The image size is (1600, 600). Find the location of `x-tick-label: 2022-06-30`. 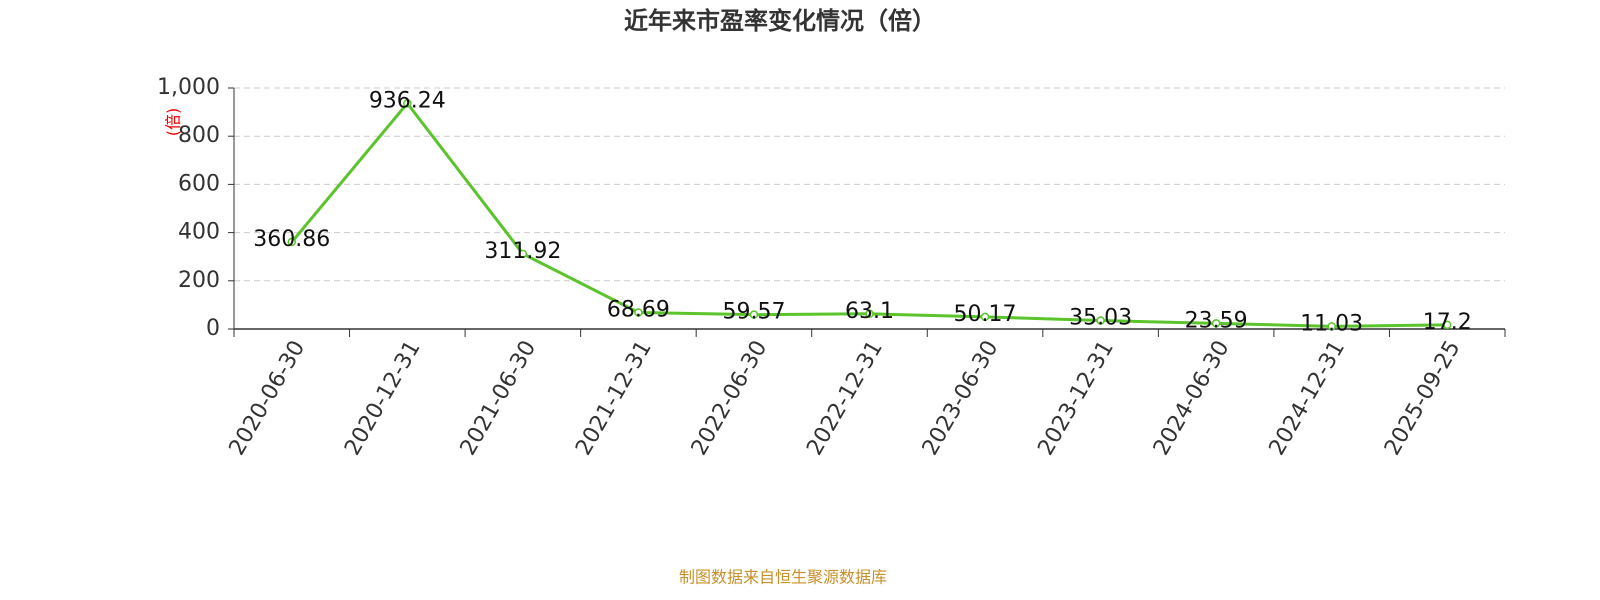

x-tick-label: 2022-06-30 is located at coordinates (730, 398).